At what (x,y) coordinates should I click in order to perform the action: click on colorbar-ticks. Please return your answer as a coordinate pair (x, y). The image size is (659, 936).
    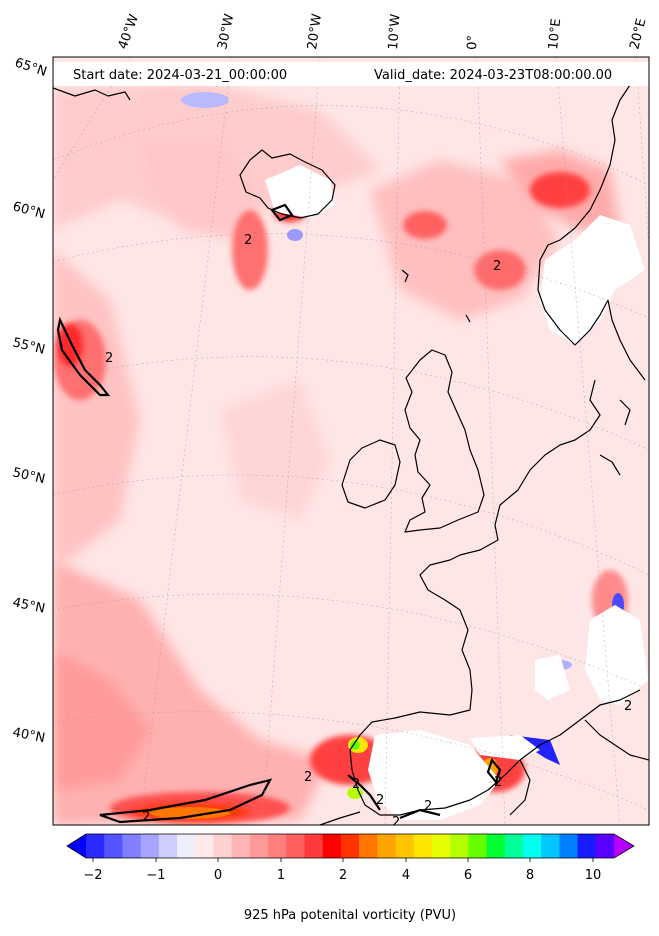
    Looking at the image, I should click on (343, 860).